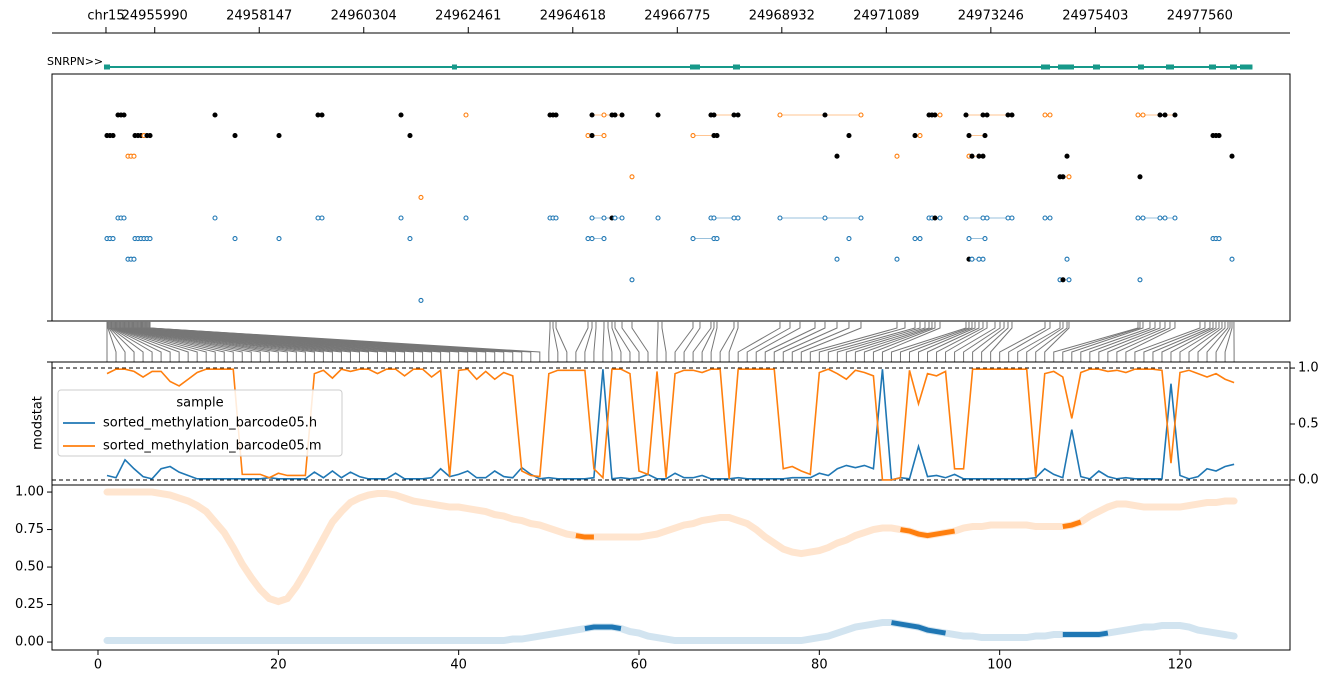 The height and width of the screenshot is (683, 1332). What do you see at coordinates (819, 665) in the screenshot?
I see `x-tick-label: 80` at bounding box center [819, 665].